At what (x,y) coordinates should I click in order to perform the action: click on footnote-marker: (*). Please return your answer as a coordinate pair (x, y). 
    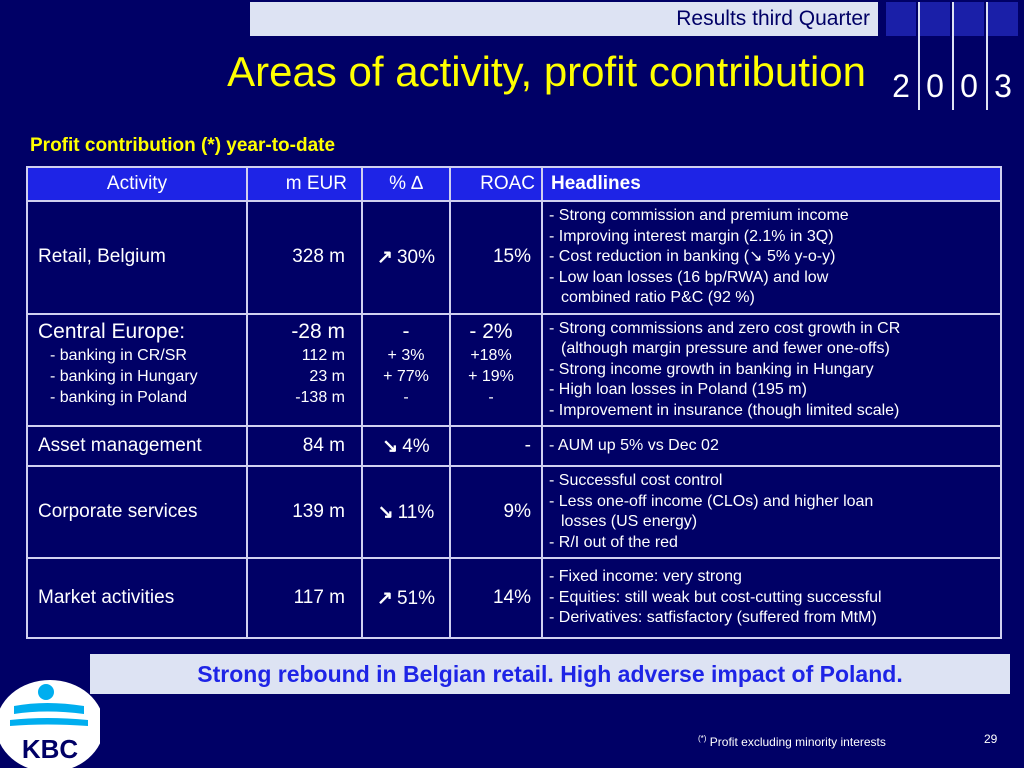
    Looking at the image, I should click on (702, 738).